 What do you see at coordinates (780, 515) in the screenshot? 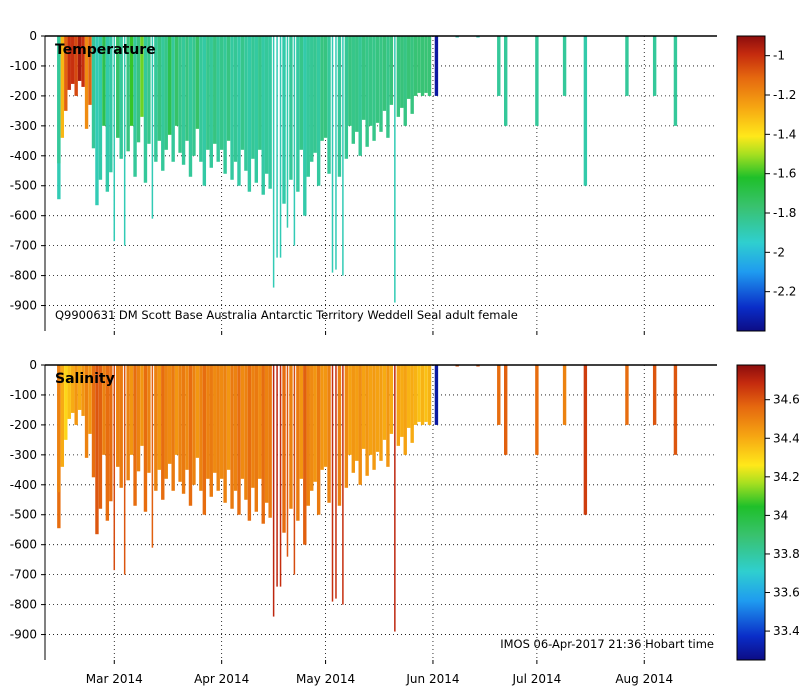
I see `colorbar-tick-label: 34` at bounding box center [780, 515].